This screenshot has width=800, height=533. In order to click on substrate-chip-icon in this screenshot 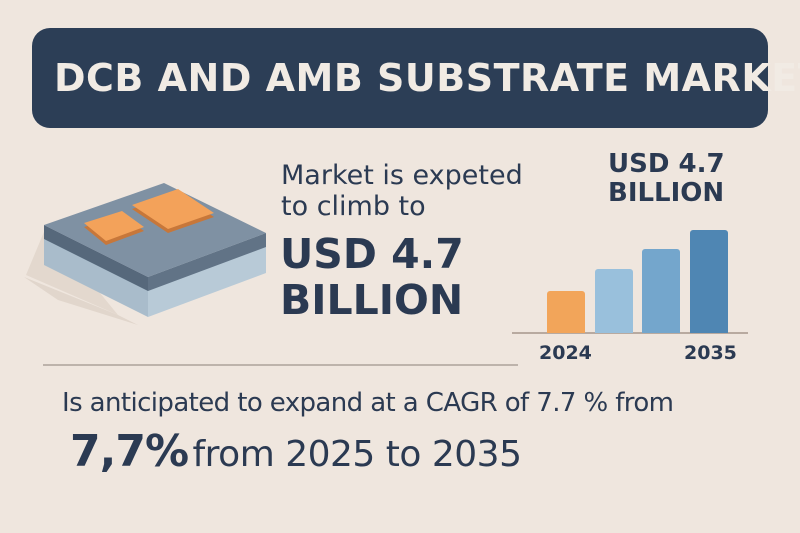, I will do `click(148, 245)`.